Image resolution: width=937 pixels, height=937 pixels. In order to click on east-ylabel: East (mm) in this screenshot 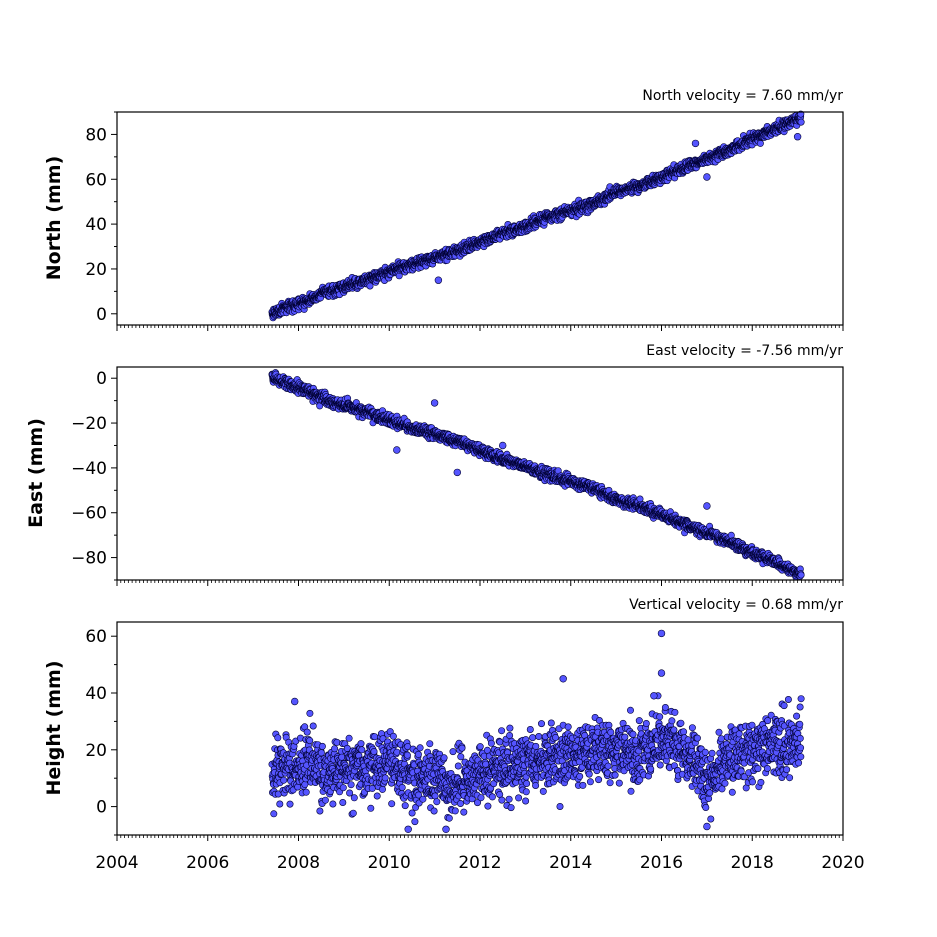, I will do `click(36, 473)`.